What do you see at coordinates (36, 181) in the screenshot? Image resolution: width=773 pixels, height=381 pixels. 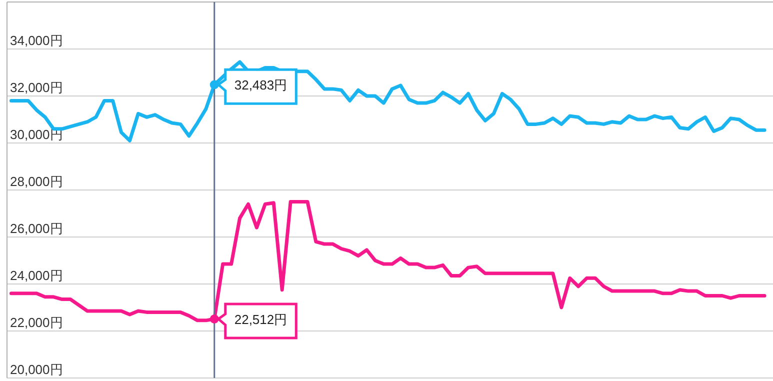 I see `y-tick-label: 28,000円` at bounding box center [36, 181].